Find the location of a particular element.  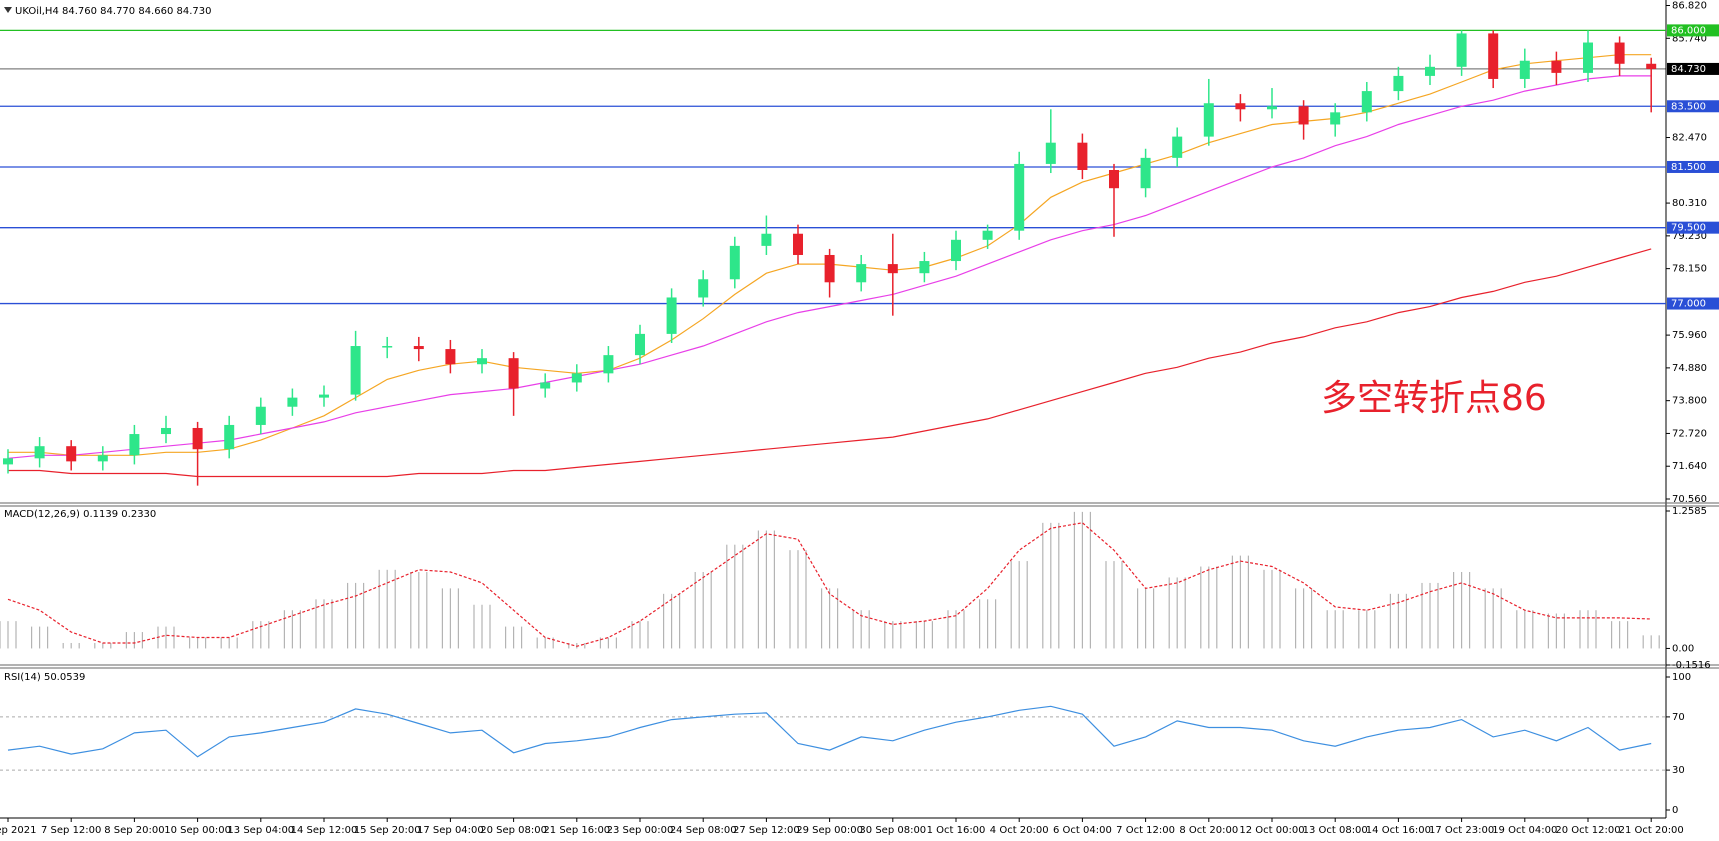

y-tick-label: 79.230 is located at coordinates (1689, 236).